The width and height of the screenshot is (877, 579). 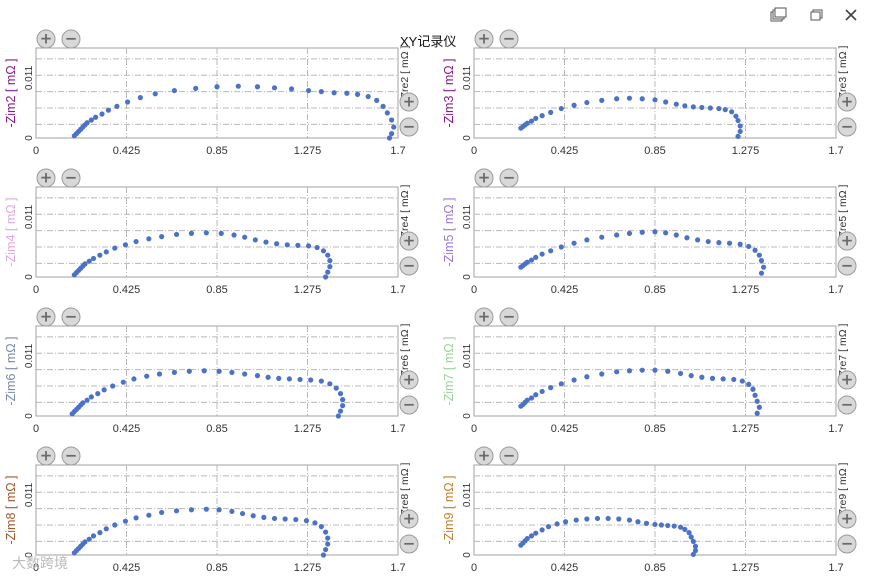 I want to click on close-icon, so click(x=851, y=15).